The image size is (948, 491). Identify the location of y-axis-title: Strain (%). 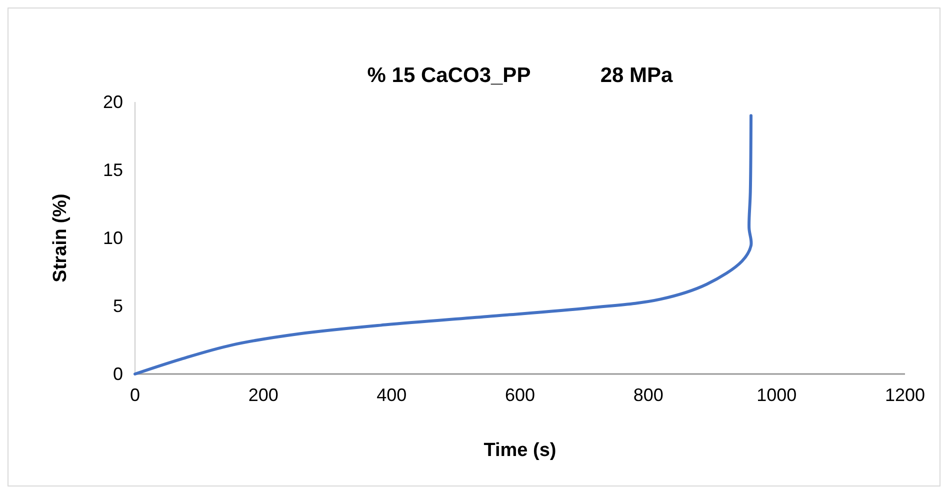
(60, 238).